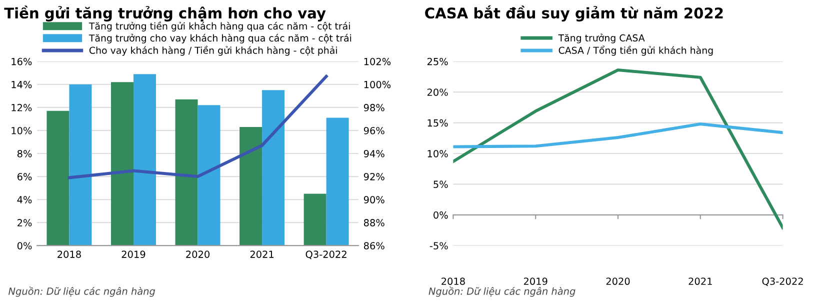  What do you see at coordinates (22, 84) in the screenshot?
I see `y-tick-label: 14%` at bounding box center [22, 84].